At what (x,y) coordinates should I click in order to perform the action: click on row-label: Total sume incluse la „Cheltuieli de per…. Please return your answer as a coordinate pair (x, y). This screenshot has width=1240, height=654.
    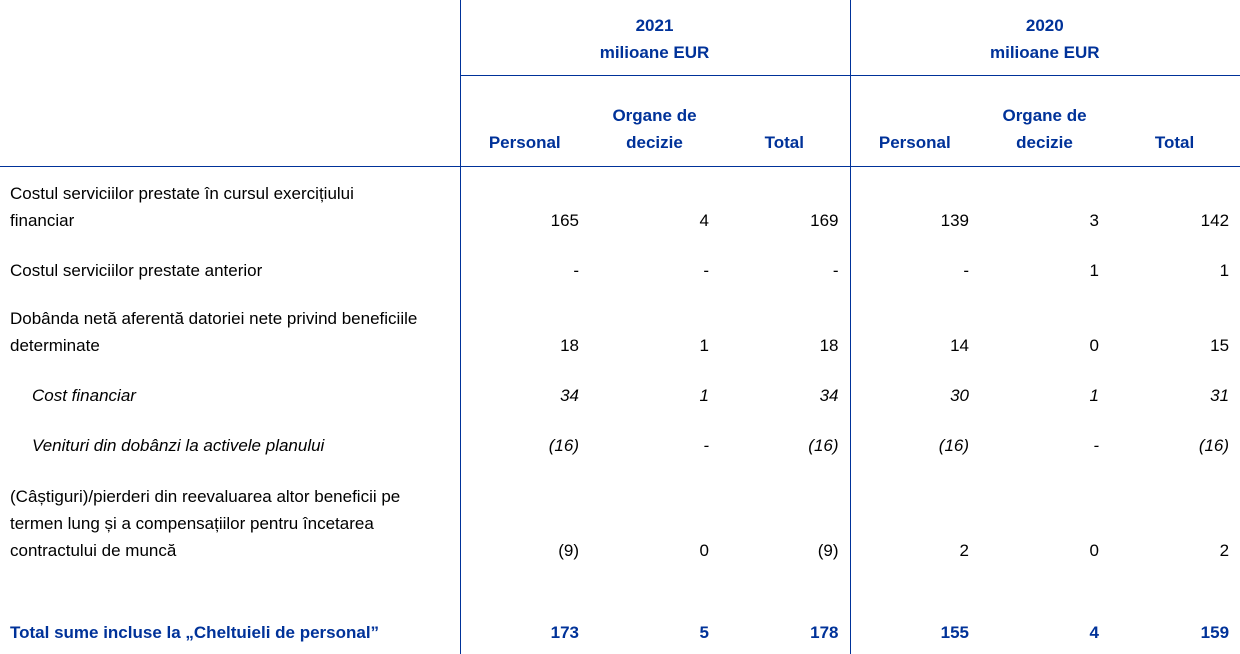
    Looking at the image, I should click on (195, 632).